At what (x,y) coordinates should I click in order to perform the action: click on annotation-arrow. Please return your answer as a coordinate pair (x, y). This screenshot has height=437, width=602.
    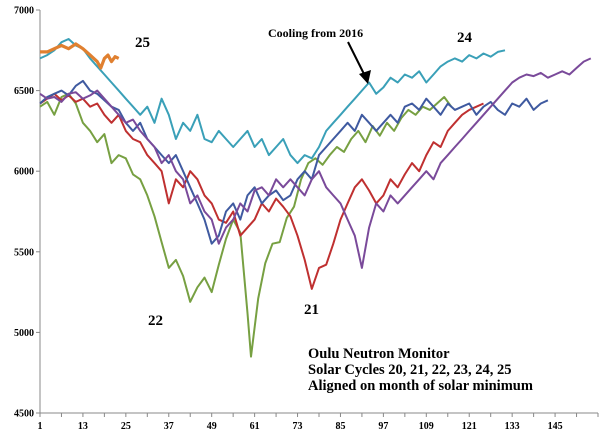
    Looking at the image, I should click on (357, 60).